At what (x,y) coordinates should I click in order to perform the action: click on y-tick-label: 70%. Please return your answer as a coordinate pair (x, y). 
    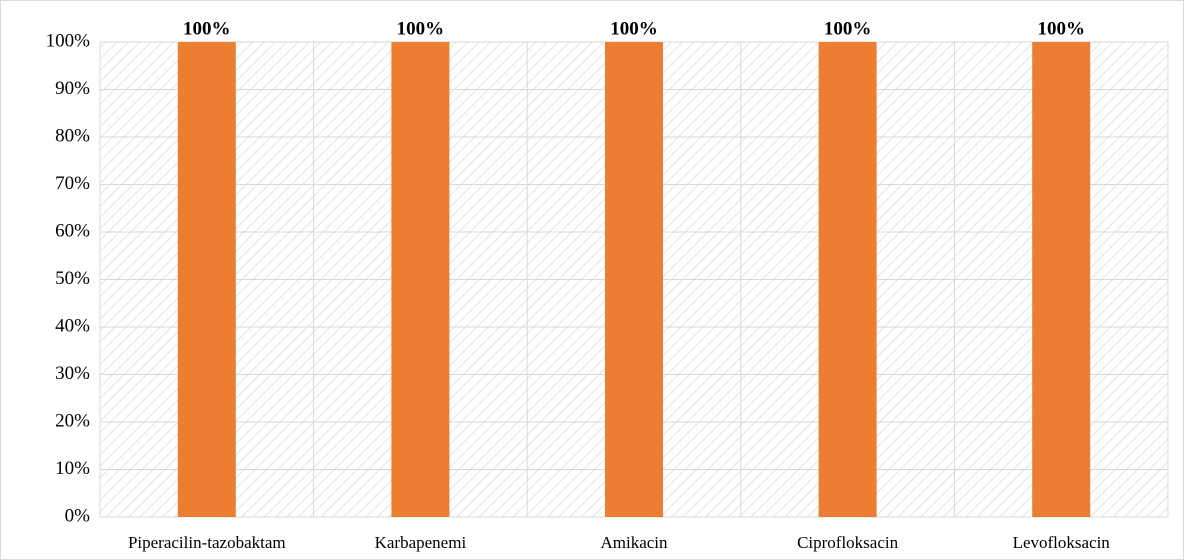
    Looking at the image, I should click on (72, 183).